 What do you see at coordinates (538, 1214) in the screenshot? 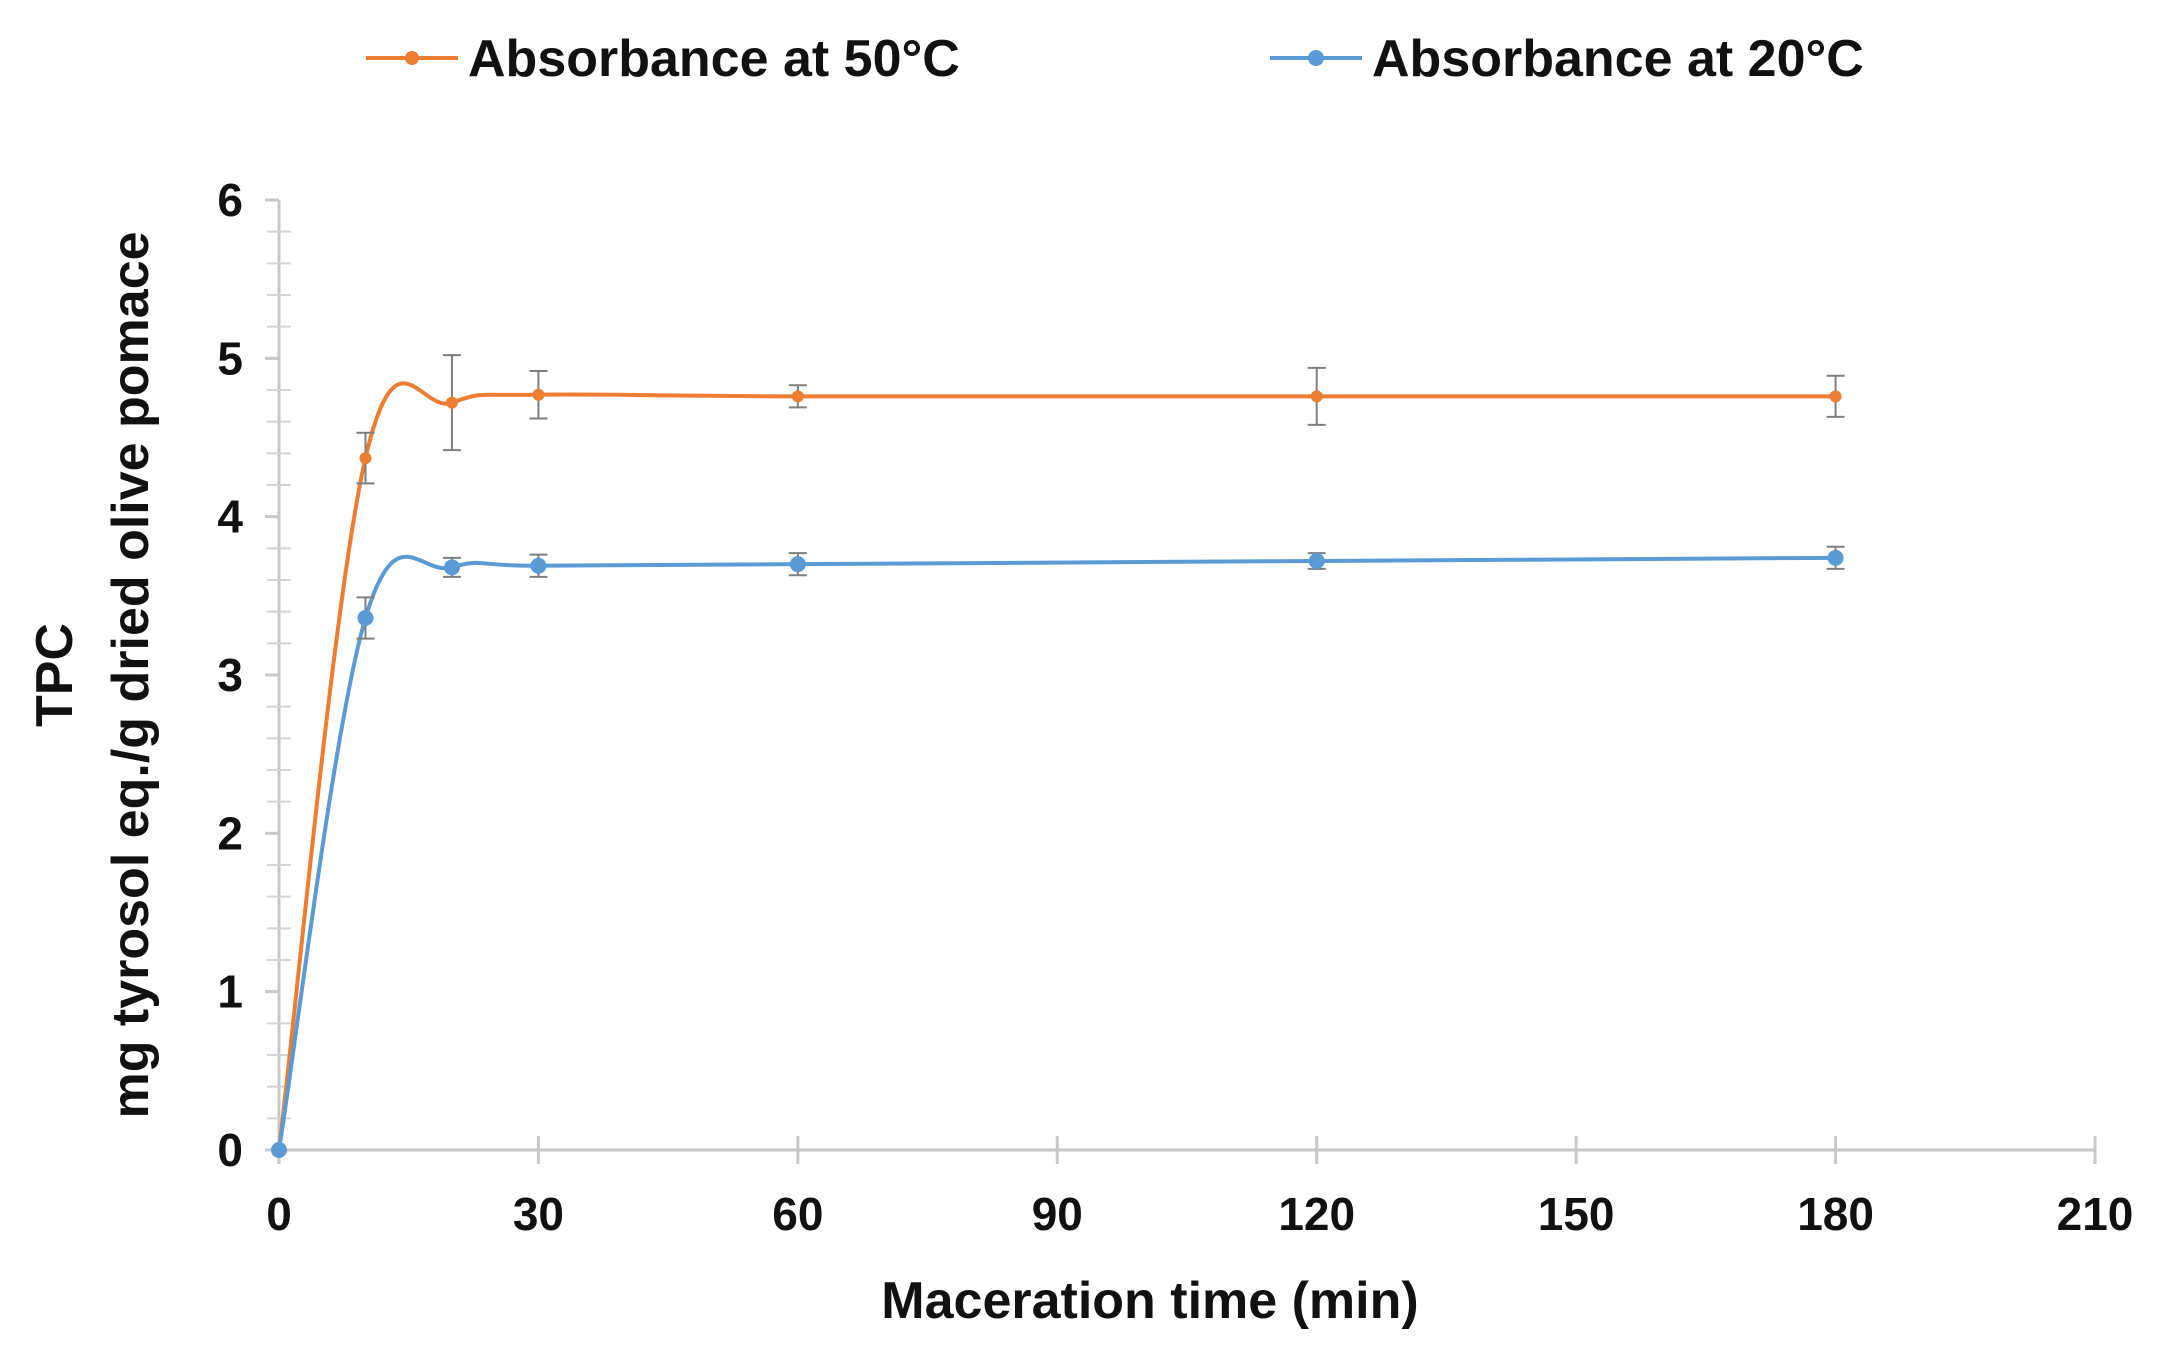
I see `x-tick-label: 30` at bounding box center [538, 1214].